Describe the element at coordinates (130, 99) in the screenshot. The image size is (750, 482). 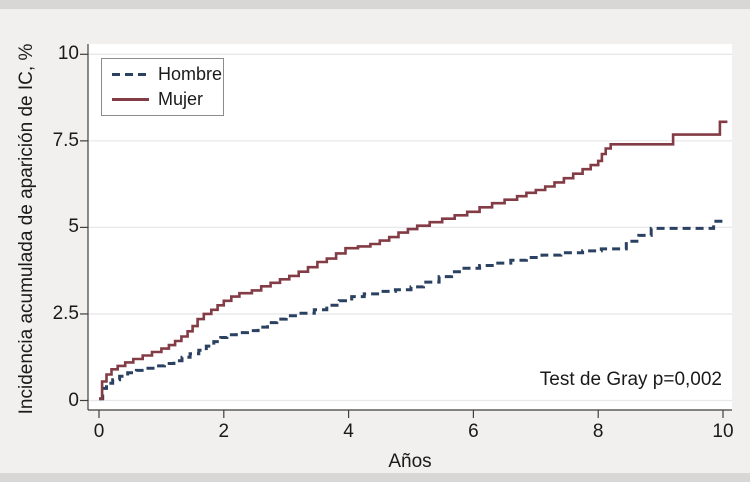
I see `mujer-solid-line-sample` at that location.